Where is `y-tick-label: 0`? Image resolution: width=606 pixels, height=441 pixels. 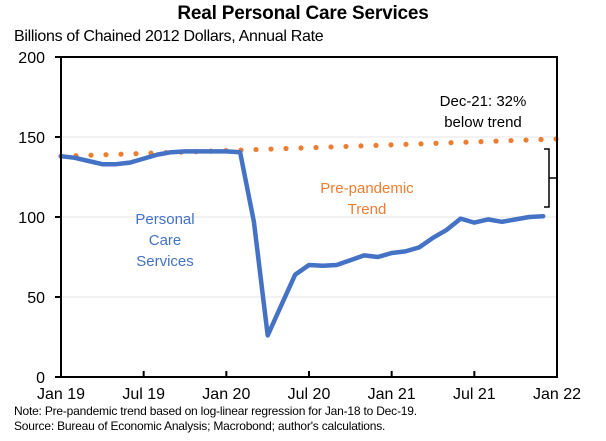
y-tick-label: 0 is located at coordinates (40, 378).